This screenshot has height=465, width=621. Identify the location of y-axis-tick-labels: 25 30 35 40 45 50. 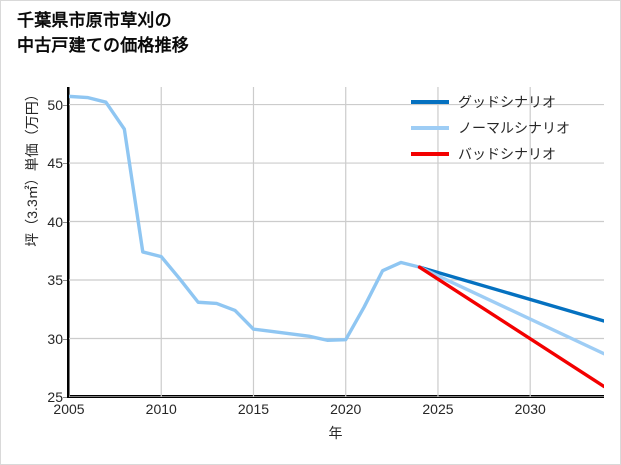
(34, 232).